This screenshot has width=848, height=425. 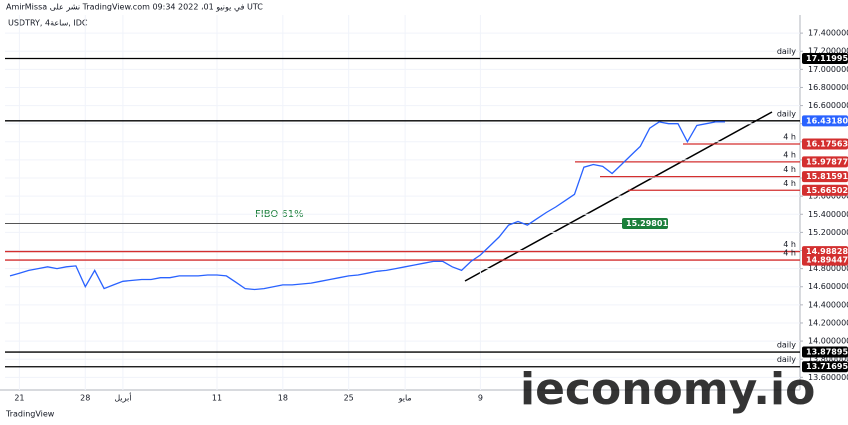 What do you see at coordinates (217, 398) in the screenshot?
I see `x-tick-label: 11` at bounding box center [217, 398].